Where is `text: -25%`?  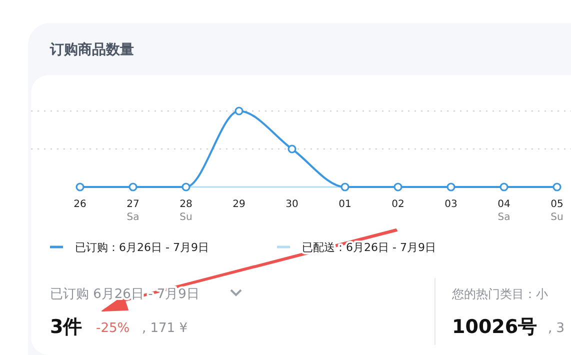 text: -25% is located at coordinates (113, 328).